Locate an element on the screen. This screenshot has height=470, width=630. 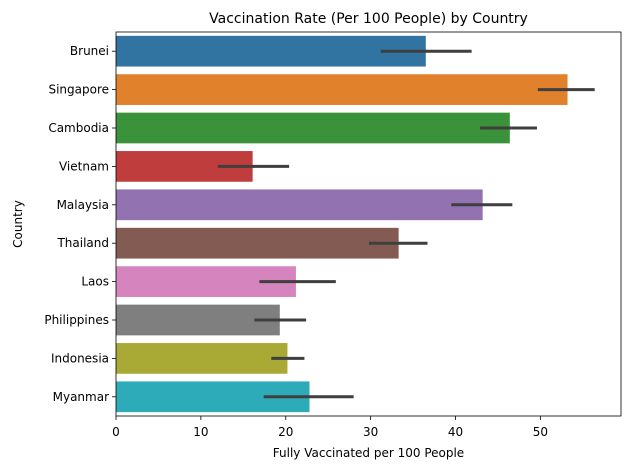
bar-brunei is located at coordinates (271, 51).